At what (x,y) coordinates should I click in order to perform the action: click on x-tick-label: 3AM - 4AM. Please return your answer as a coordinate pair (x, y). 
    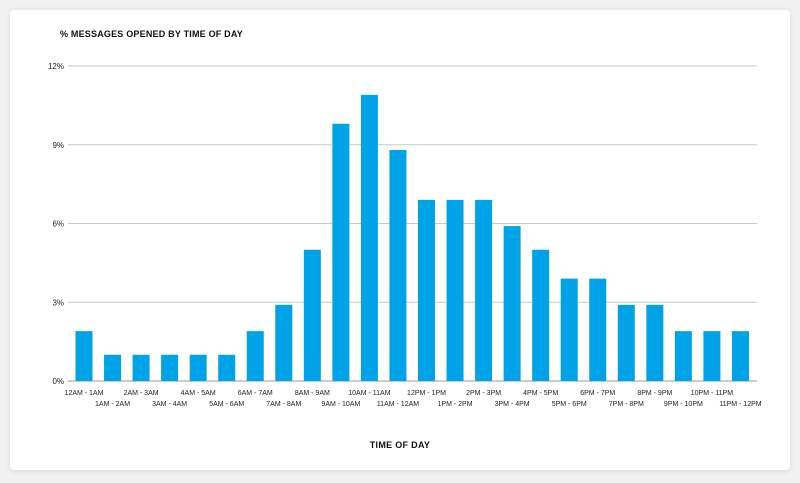
    Looking at the image, I should click on (169, 404).